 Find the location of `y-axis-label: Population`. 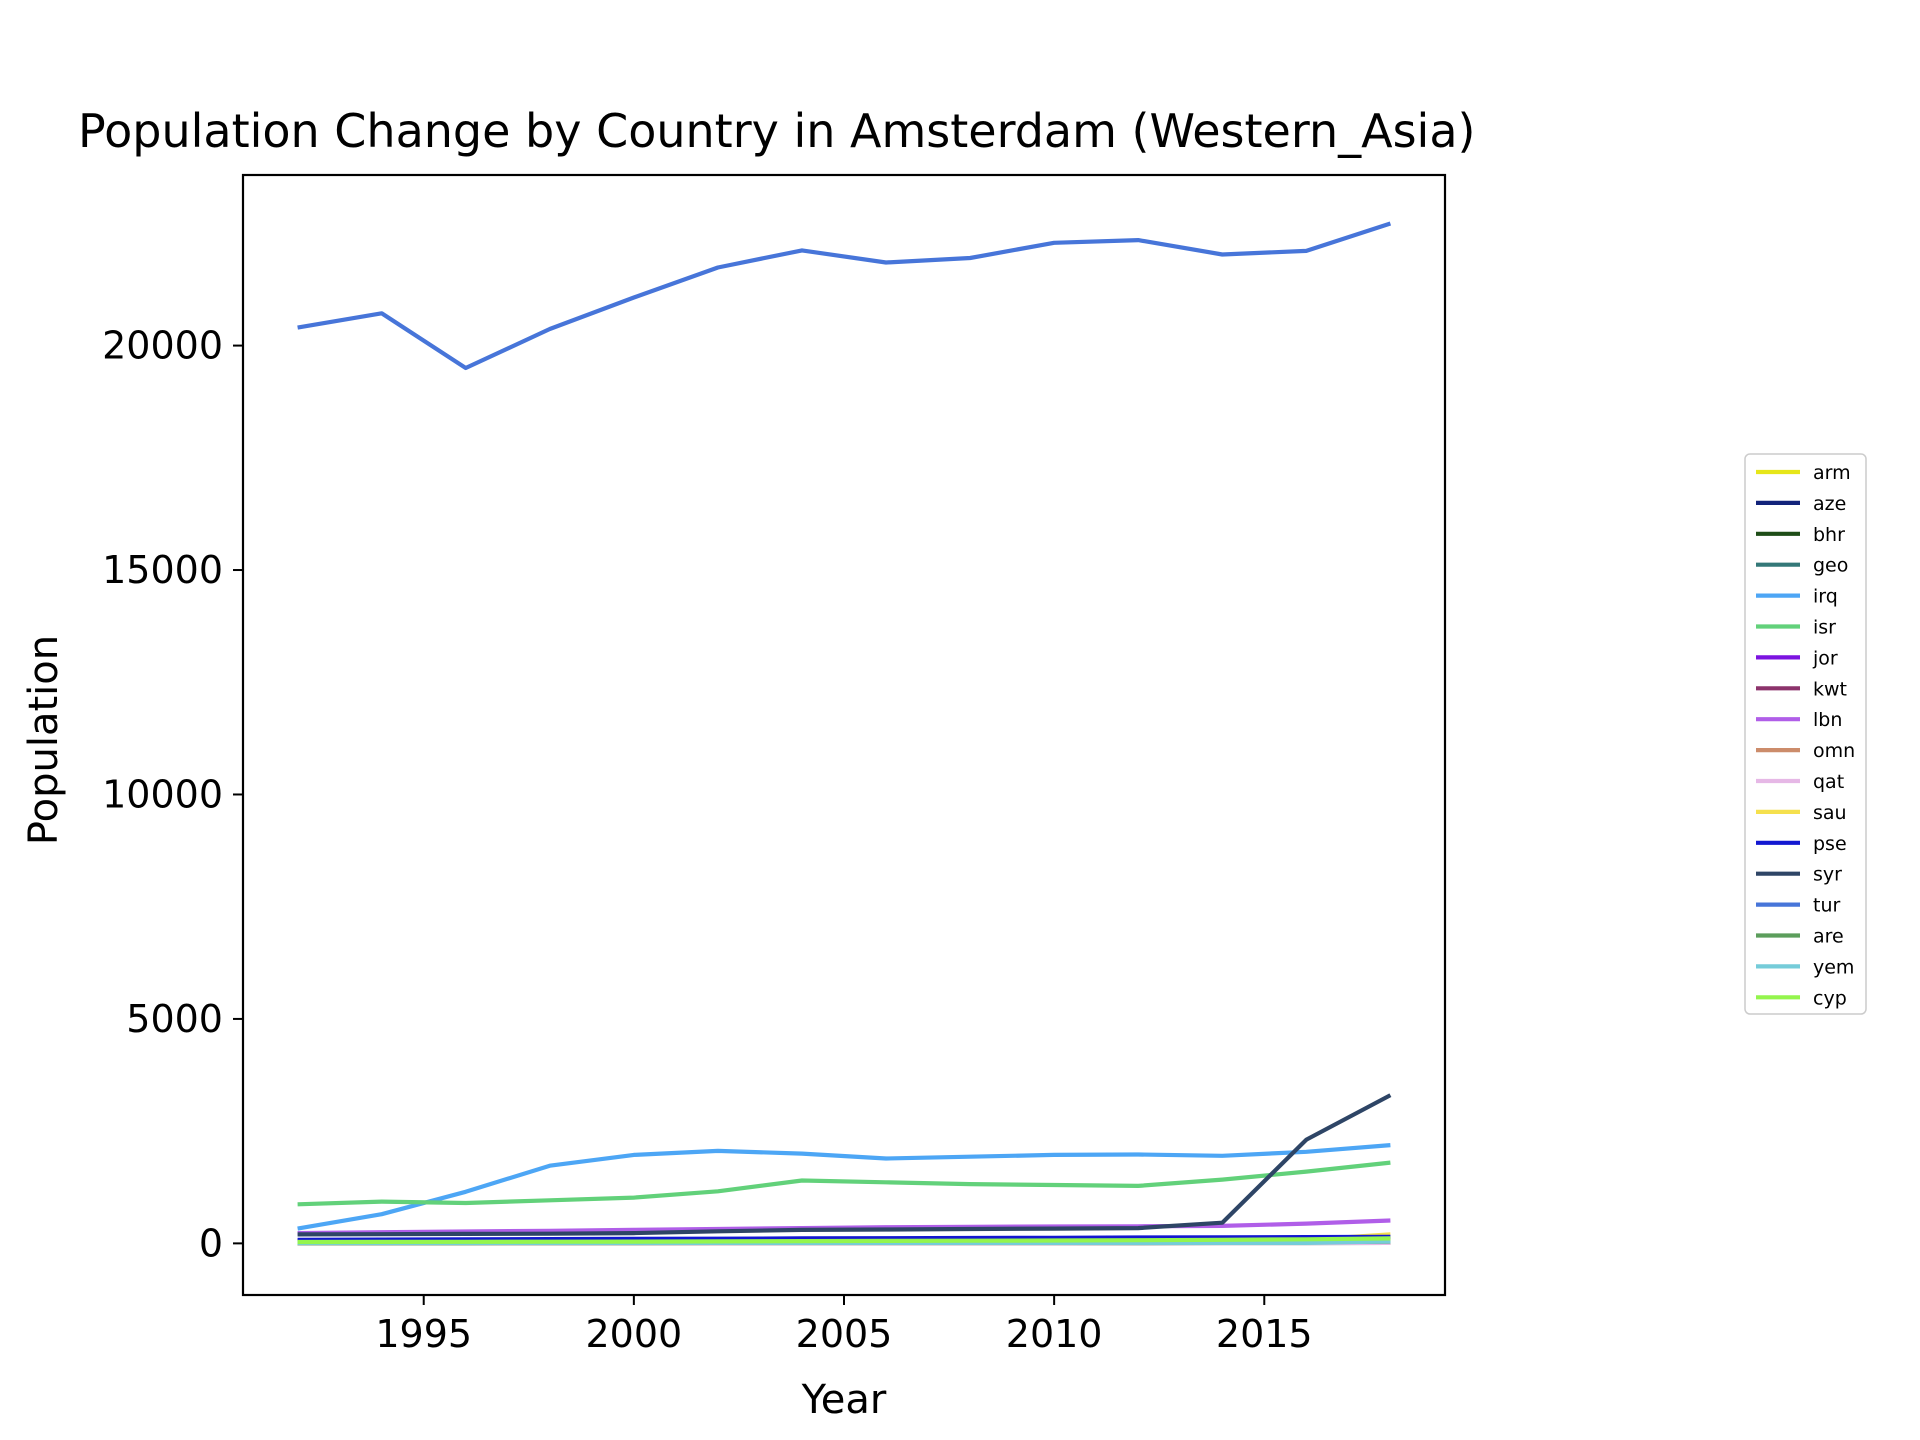

y-axis-label: Population is located at coordinates (44, 740).